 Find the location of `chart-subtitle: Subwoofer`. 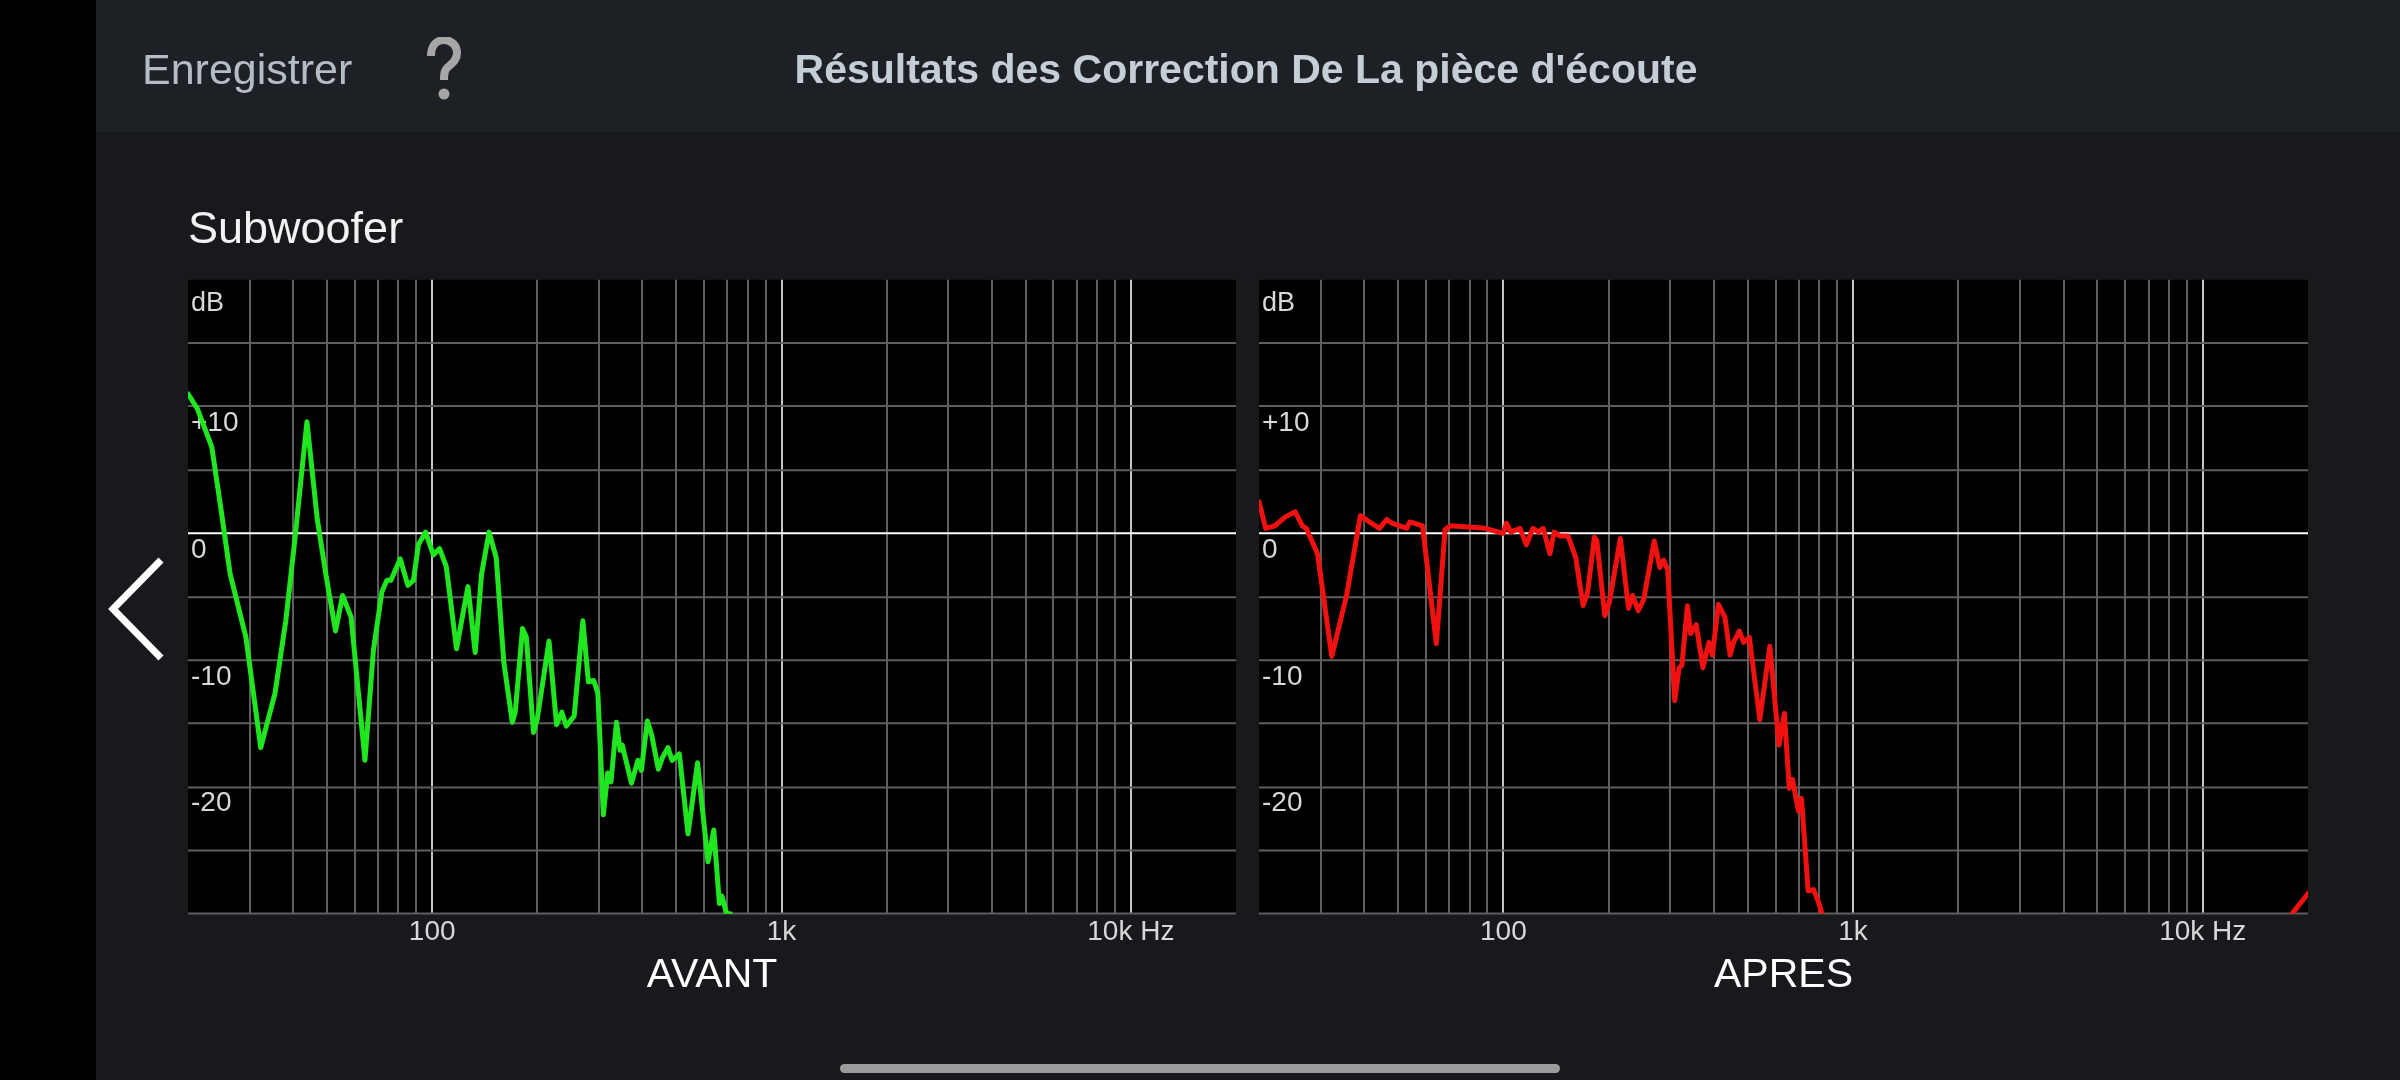

chart-subtitle: Subwoofer is located at coordinates (296, 227).